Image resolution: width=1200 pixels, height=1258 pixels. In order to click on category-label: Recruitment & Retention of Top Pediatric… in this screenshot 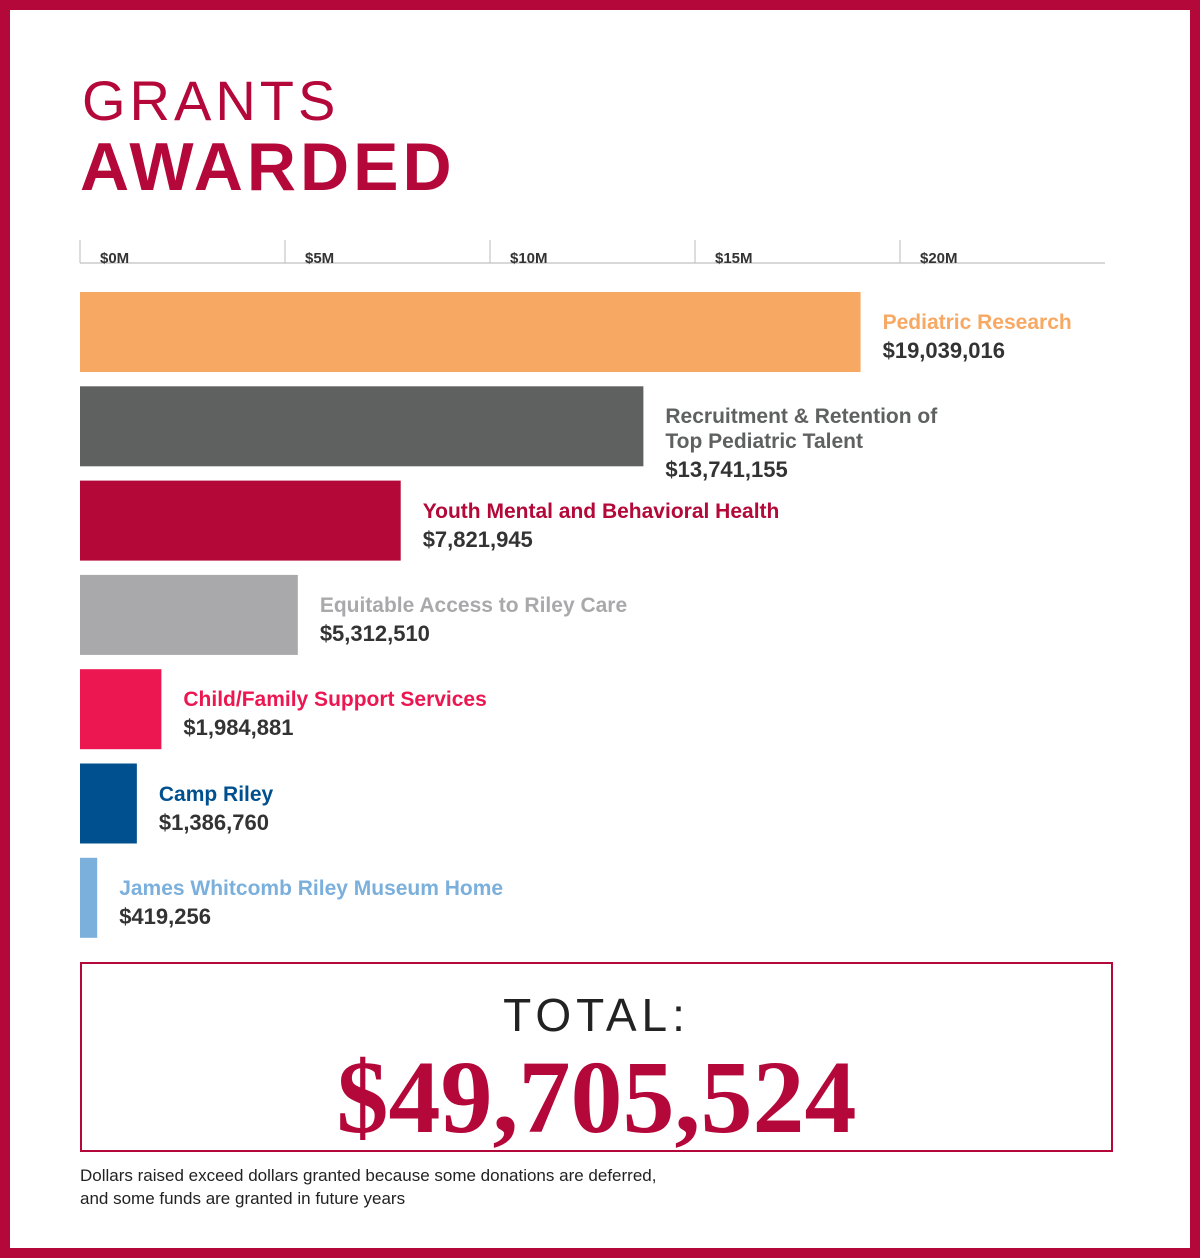, I will do `click(801, 429)`.